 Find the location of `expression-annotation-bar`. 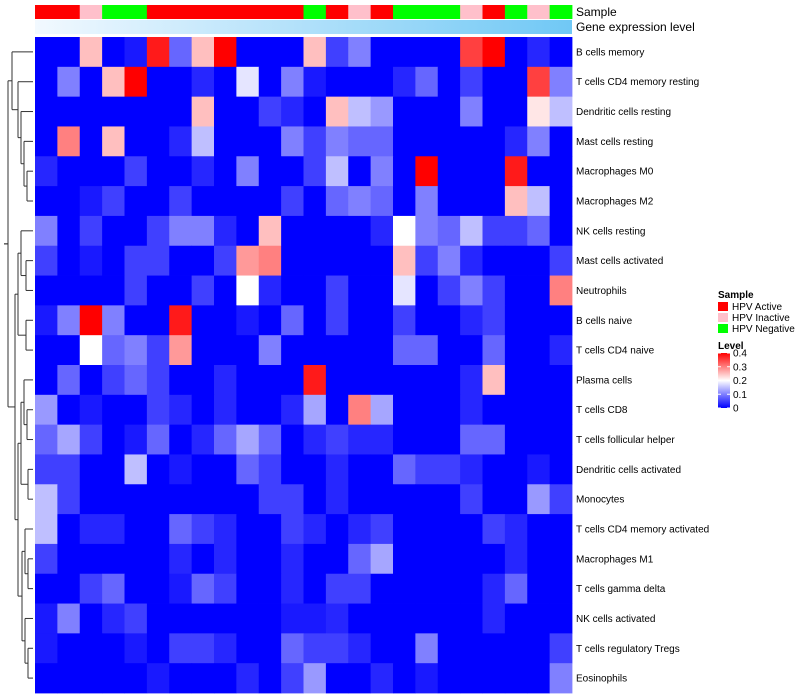

expression-annotation-bar is located at coordinates (303, 27).